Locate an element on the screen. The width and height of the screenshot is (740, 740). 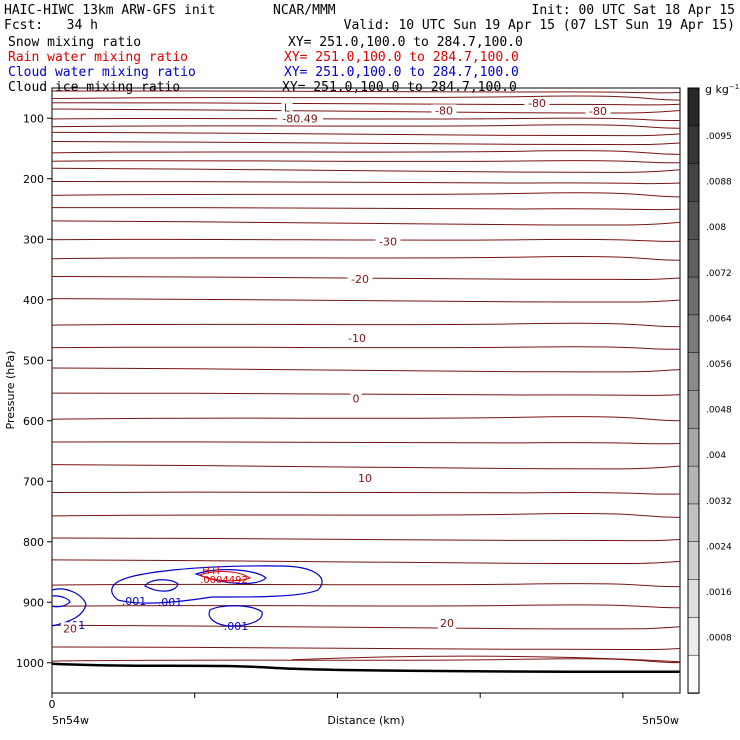
isotherm-label-3: -80 is located at coordinates (598, 111).